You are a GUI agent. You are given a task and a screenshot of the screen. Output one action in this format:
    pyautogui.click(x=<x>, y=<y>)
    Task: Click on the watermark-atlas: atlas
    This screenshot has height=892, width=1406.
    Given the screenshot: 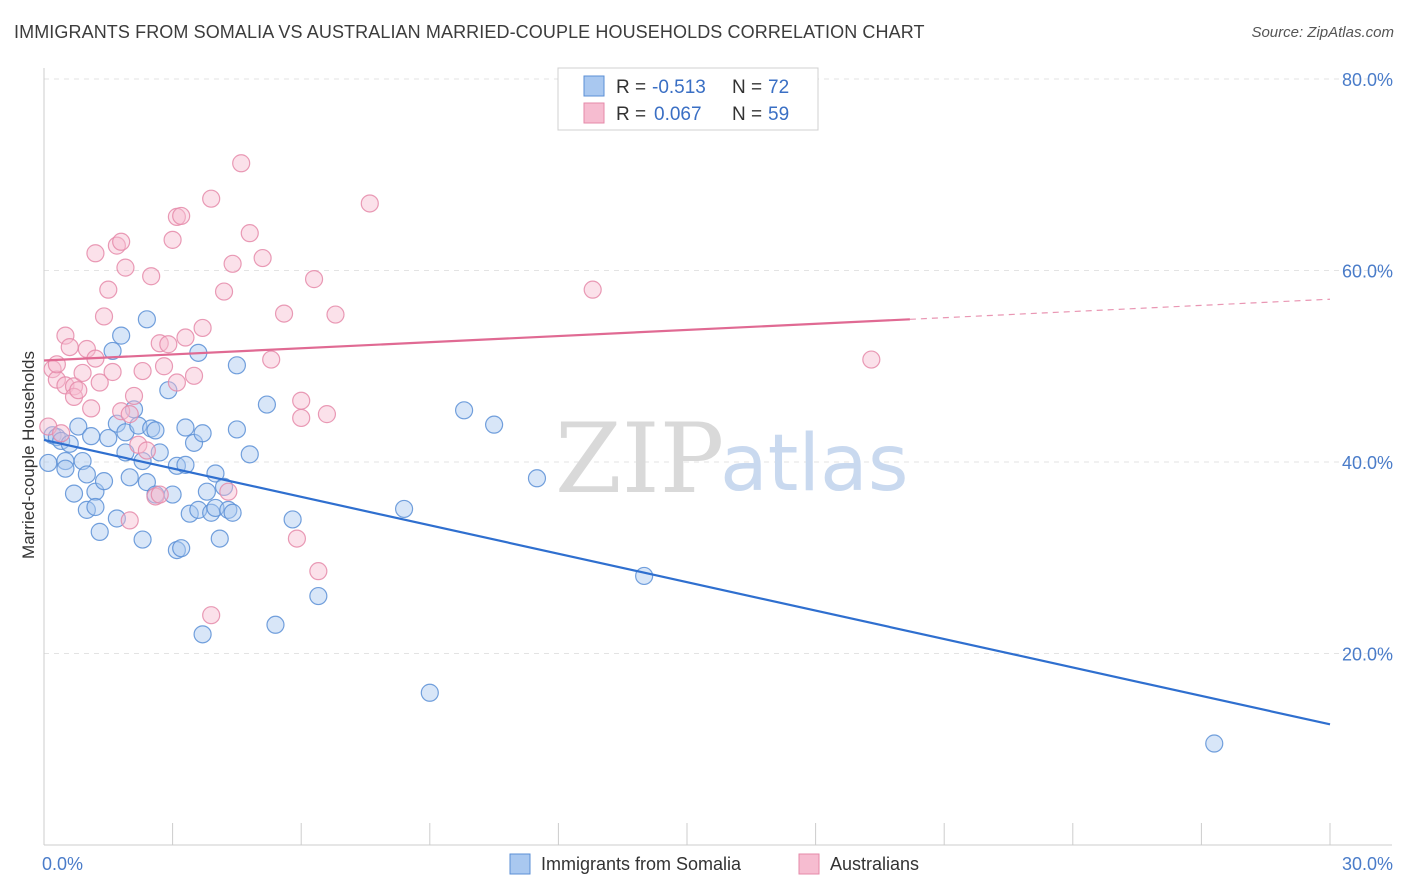 What is the action you would take?
    pyautogui.click(x=814, y=464)
    